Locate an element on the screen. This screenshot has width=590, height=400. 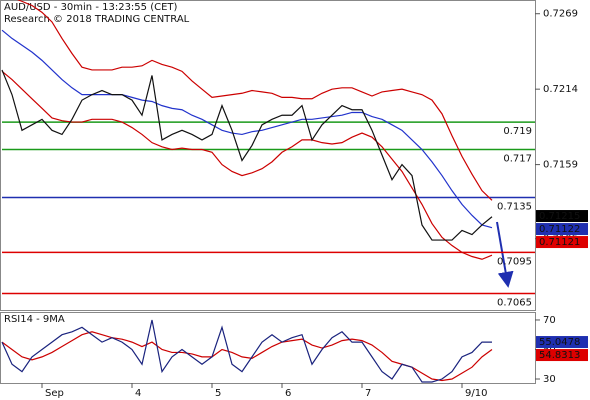
price-marker-label: 0.71215 is located at coordinates (559, 216).